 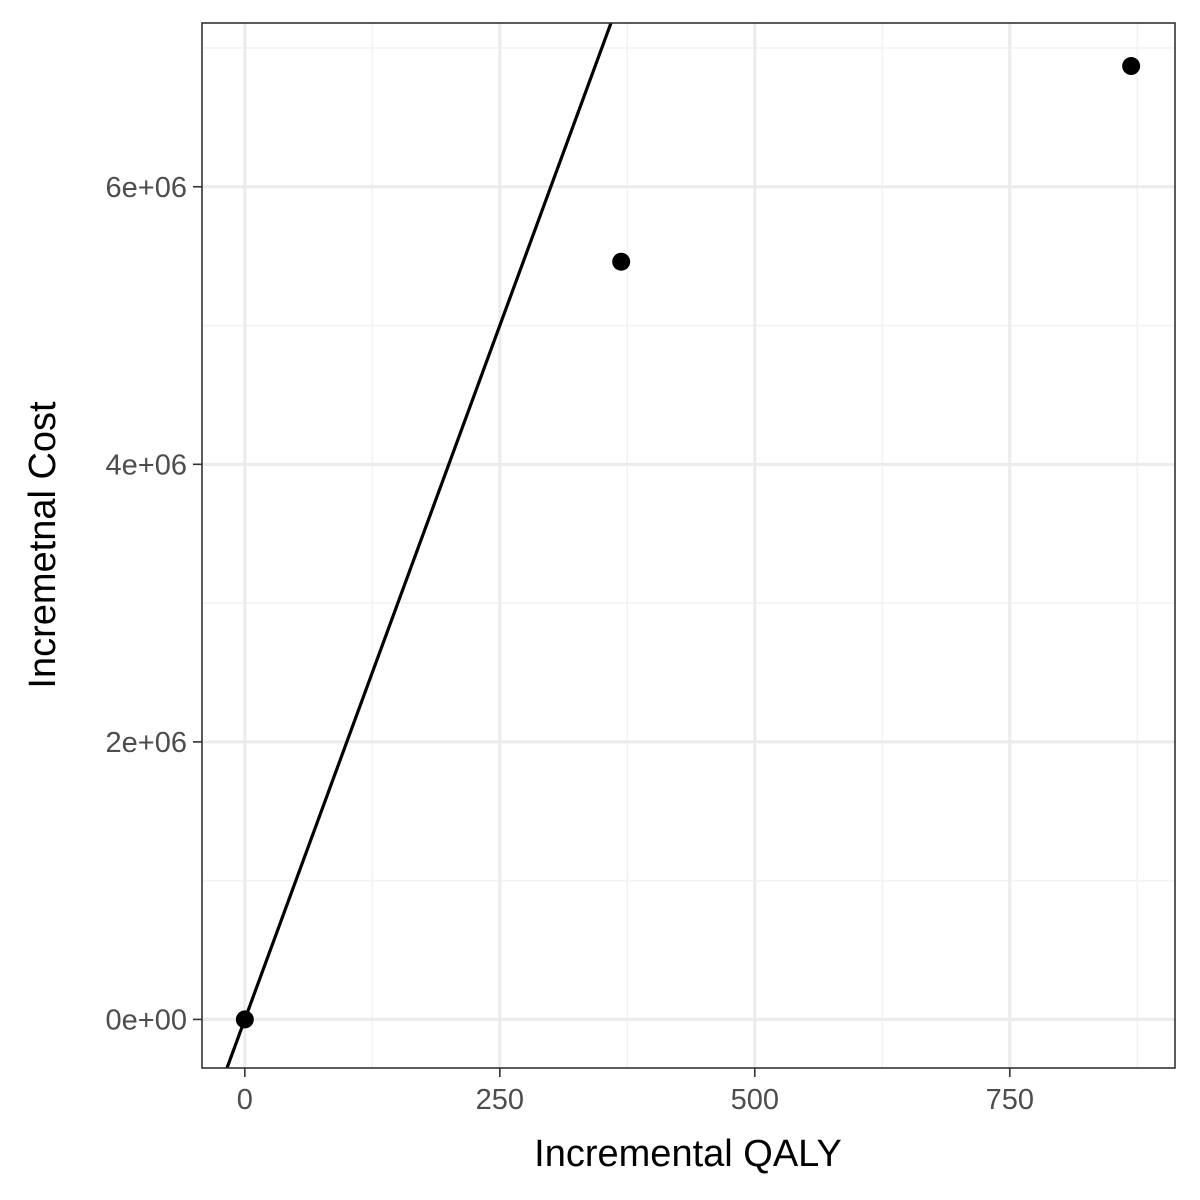 I want to click on x-axis-title: Incremental QALY, so click(x=688, y=1154).